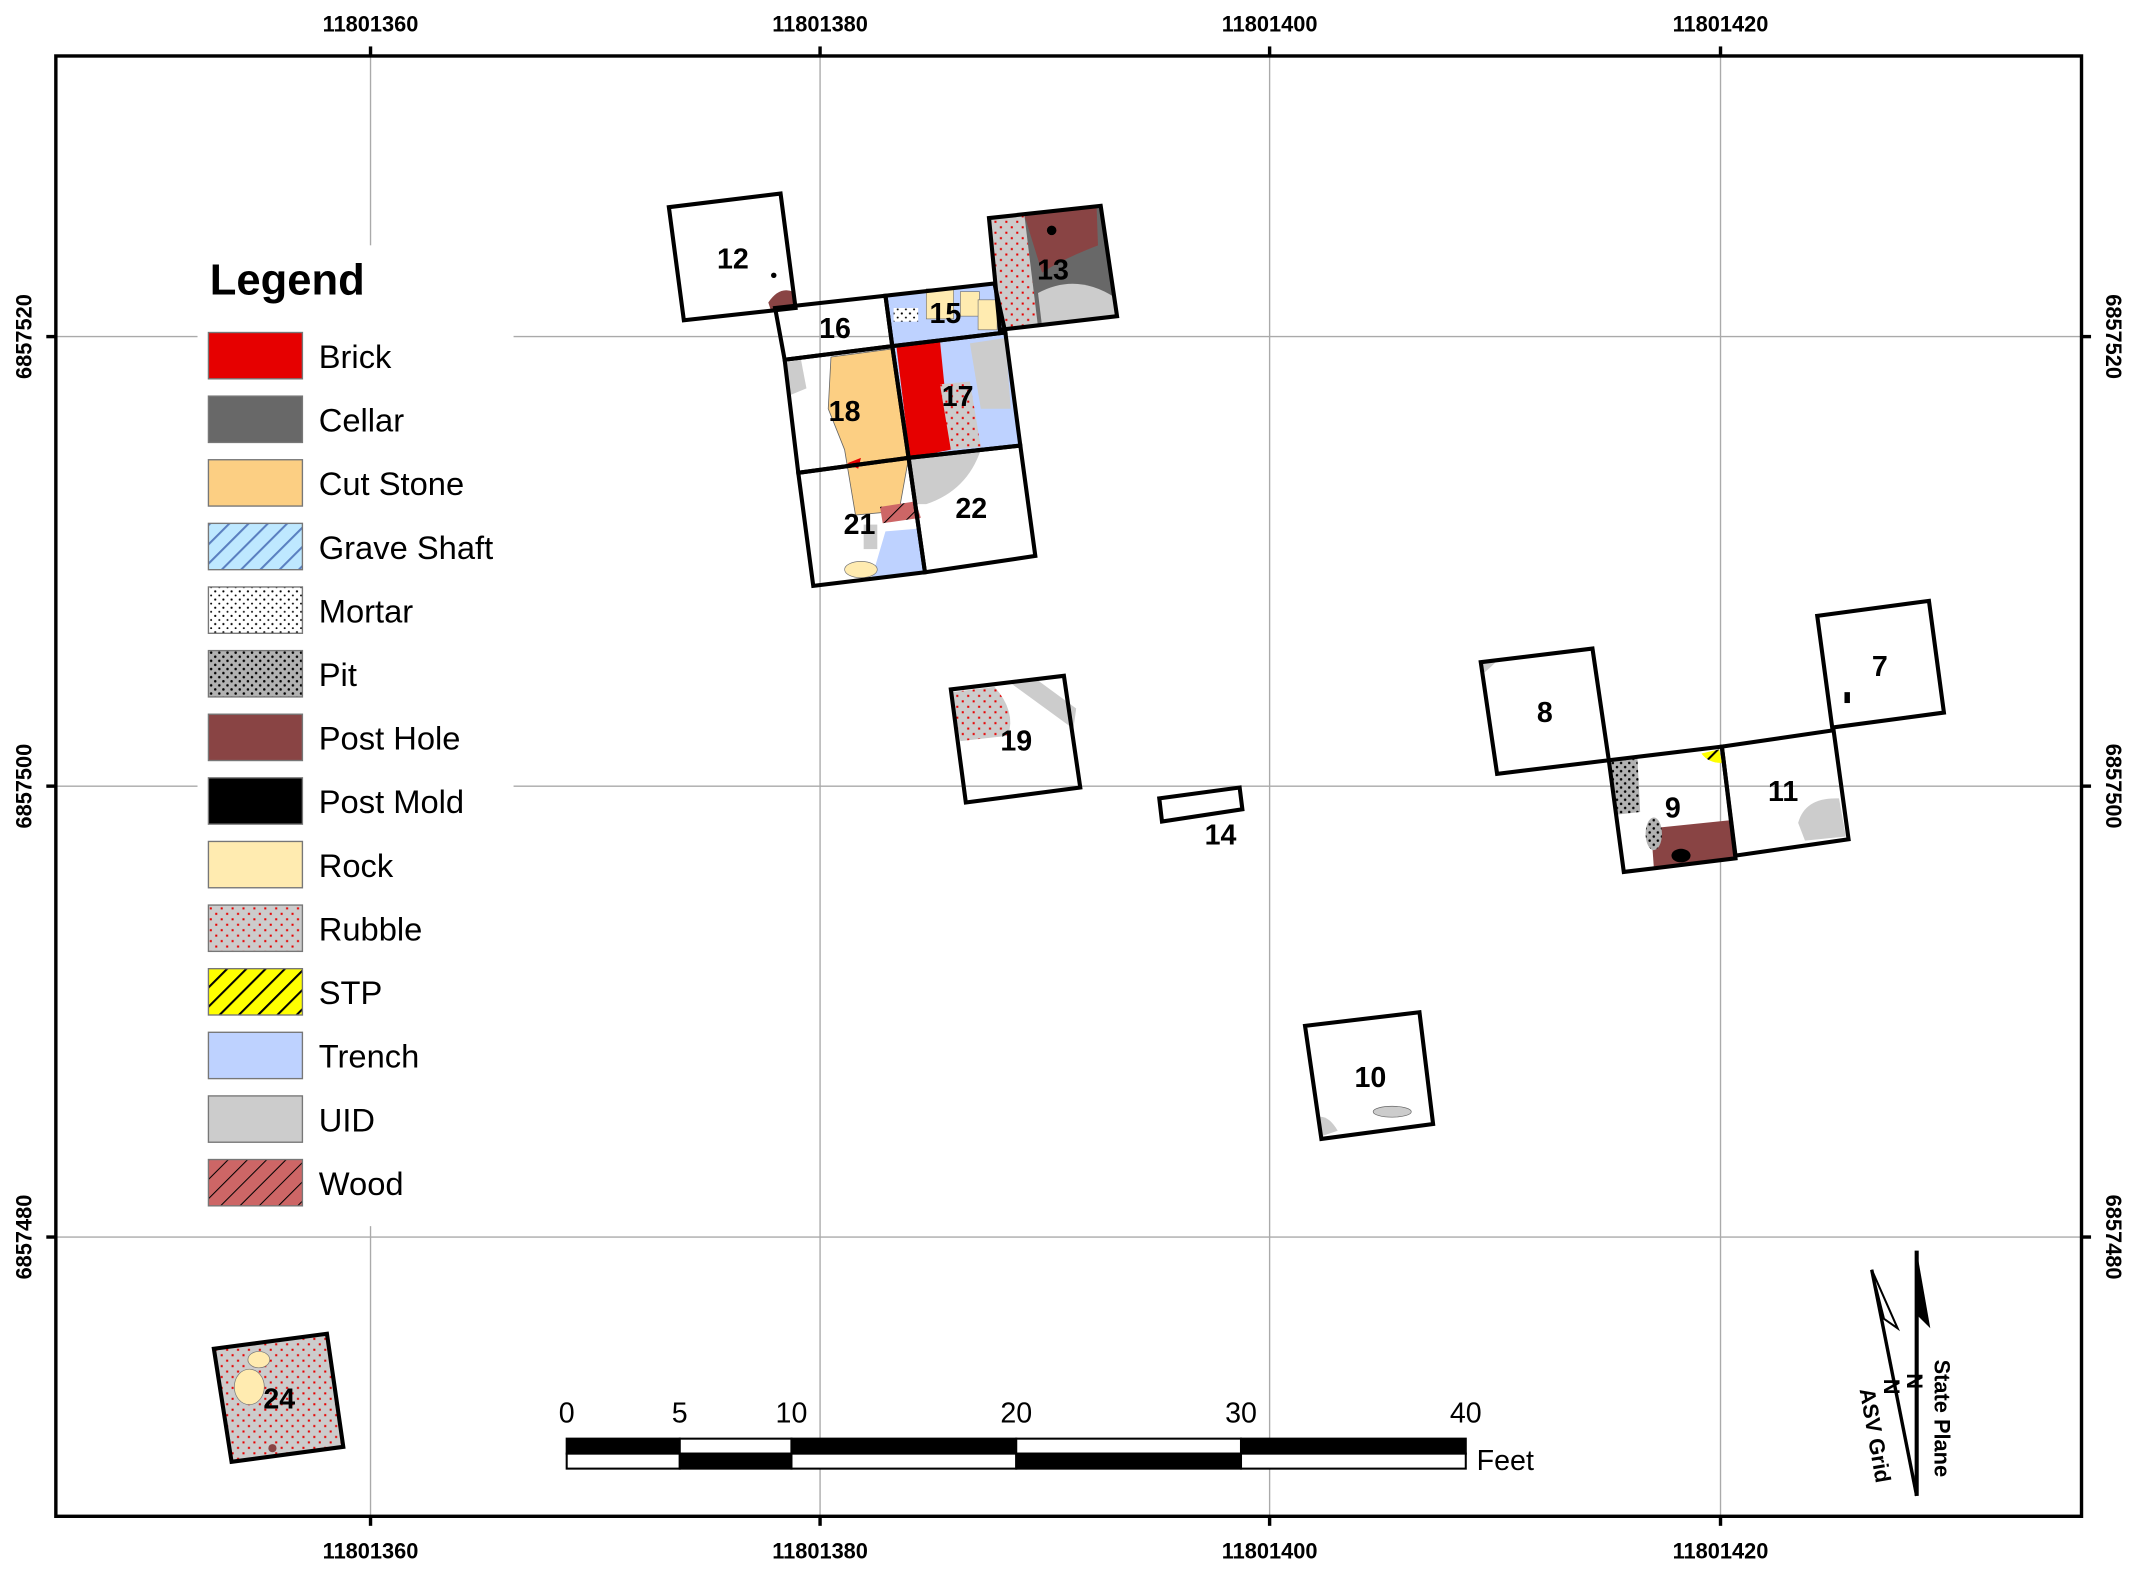 Image resolution: width=2136 pixels, height=1575 pixels. I want to click on x-tick-labels-top: 11801360 11801380 11801400 11801420, so click(1046, 23).